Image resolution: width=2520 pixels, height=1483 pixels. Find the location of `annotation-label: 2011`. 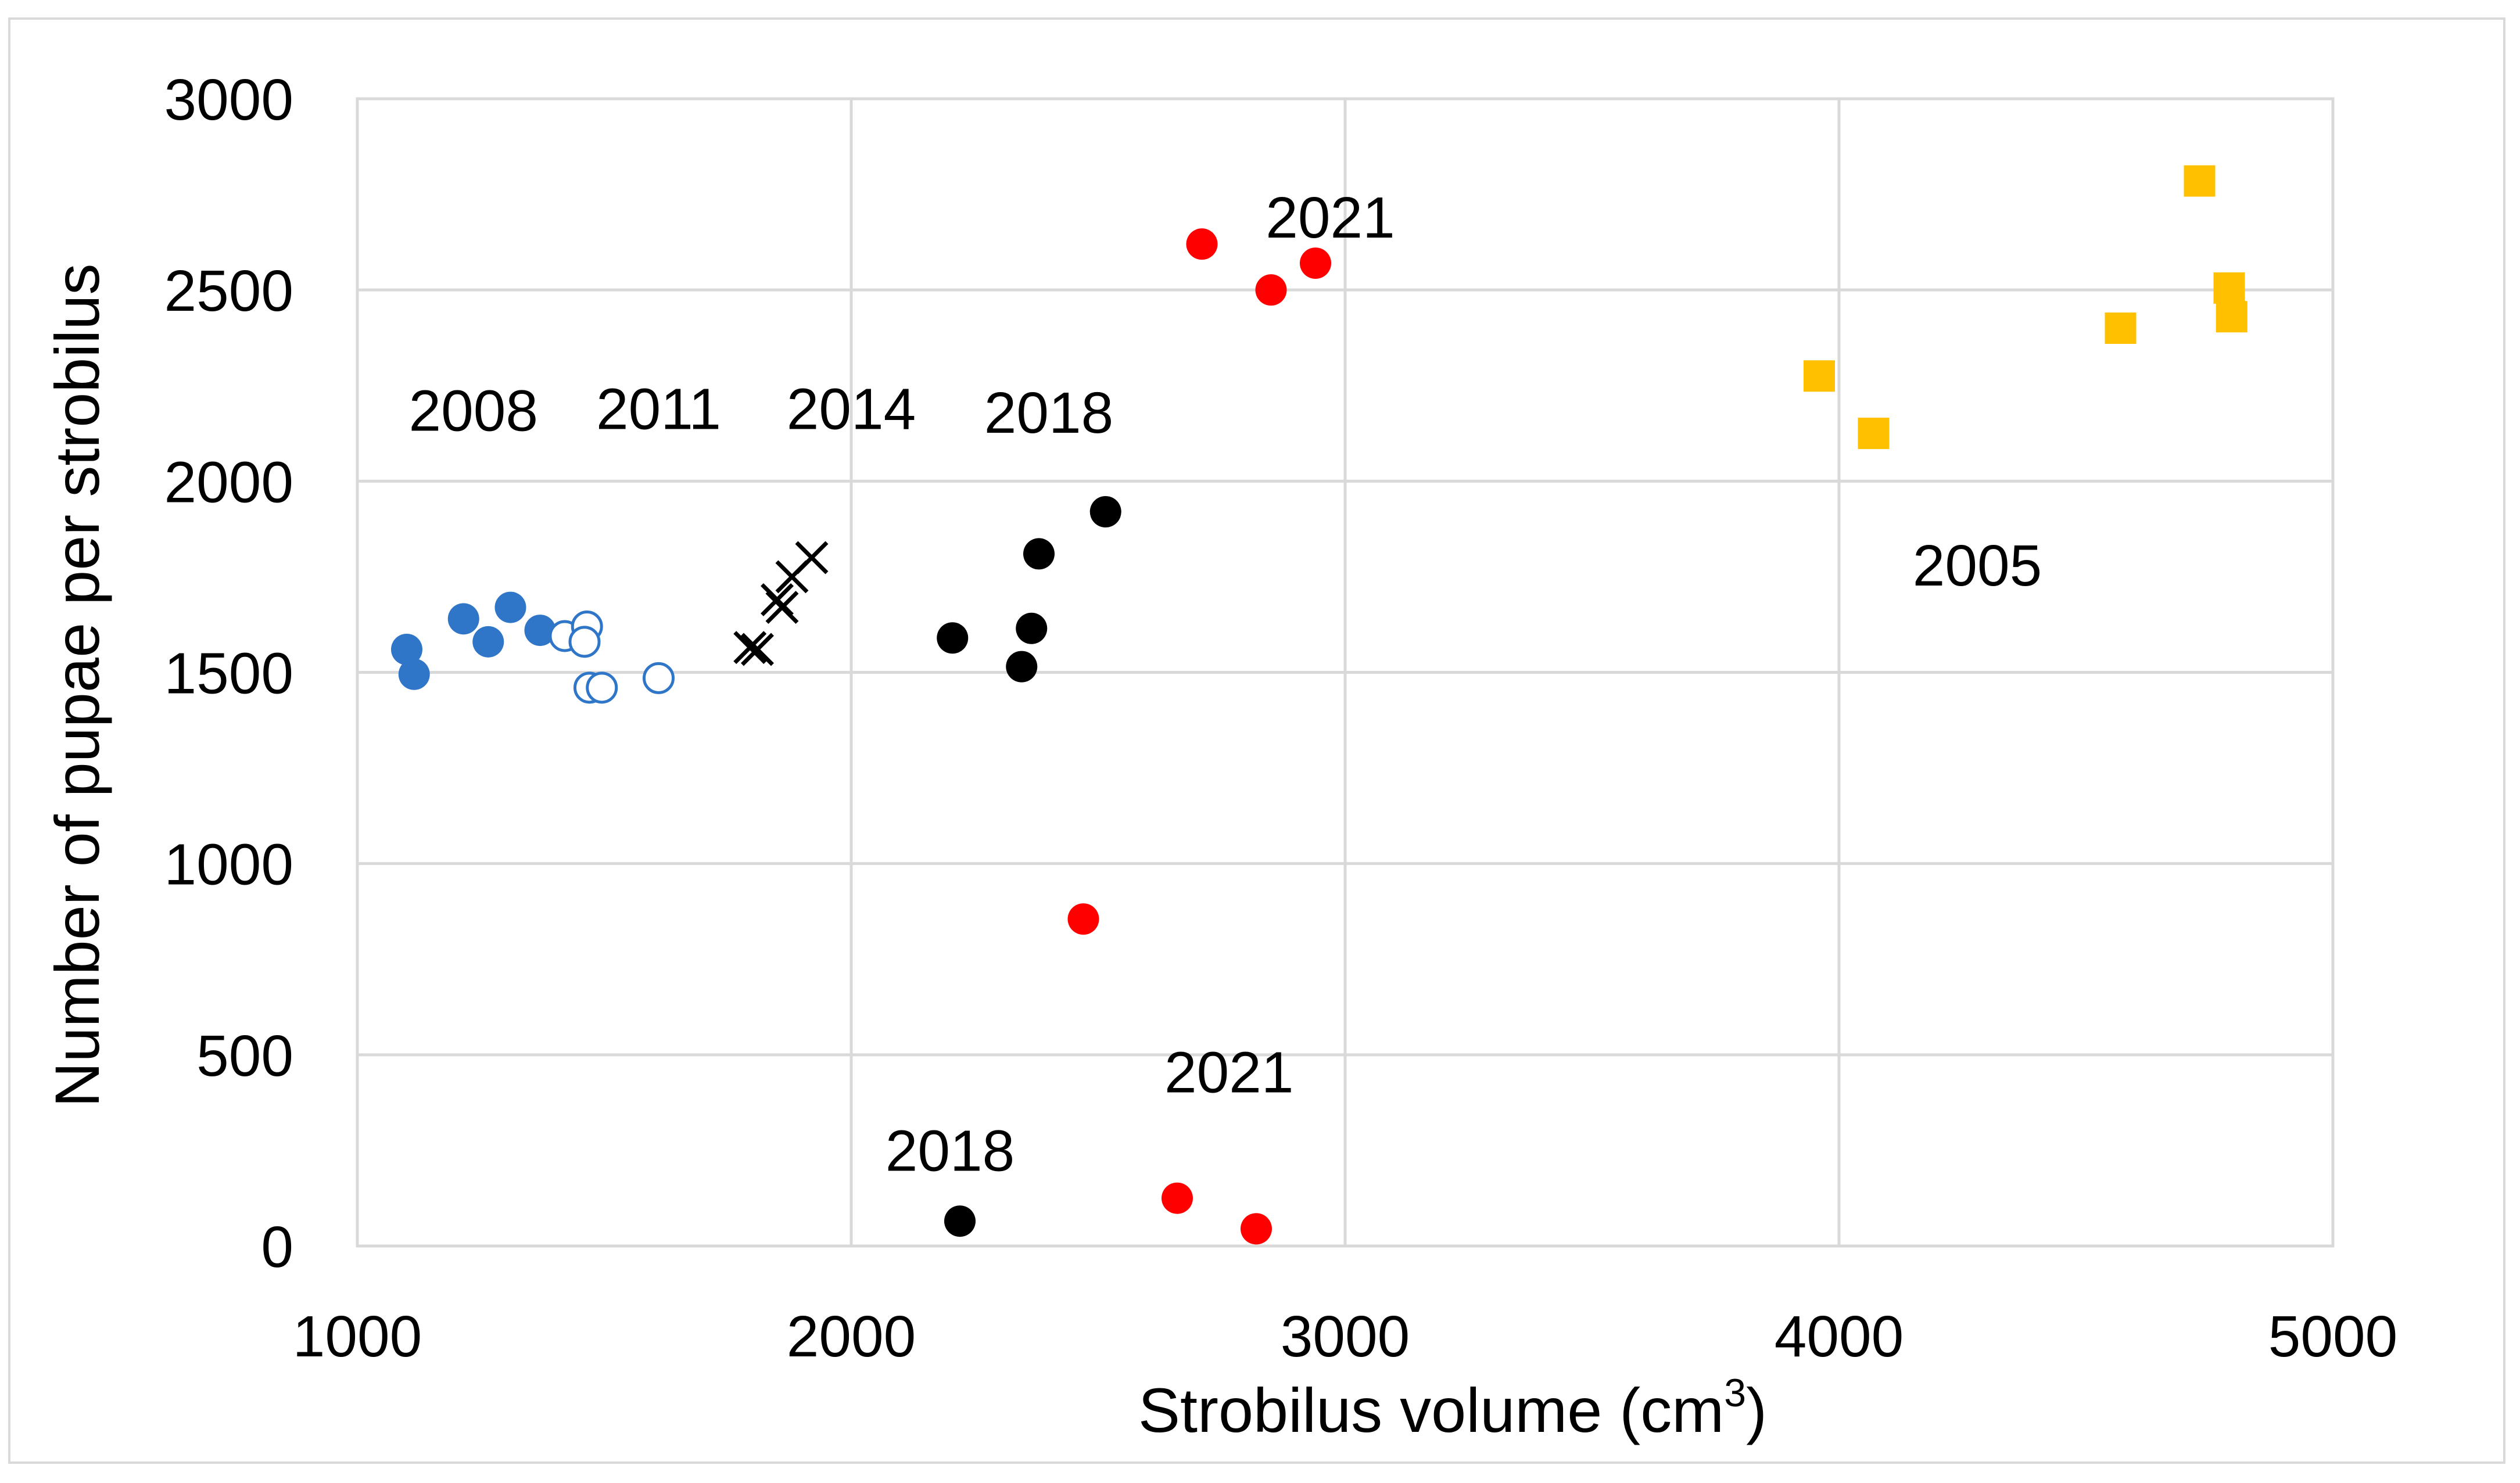

annotation-label: 2011 is located at coordinates (658, 408).